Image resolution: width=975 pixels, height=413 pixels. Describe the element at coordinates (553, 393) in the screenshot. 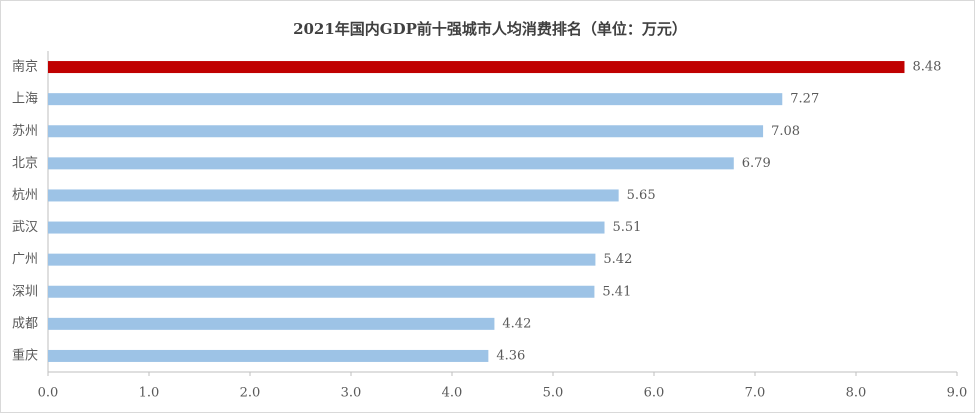

I see `x-tick-label: 5.0` at that location.